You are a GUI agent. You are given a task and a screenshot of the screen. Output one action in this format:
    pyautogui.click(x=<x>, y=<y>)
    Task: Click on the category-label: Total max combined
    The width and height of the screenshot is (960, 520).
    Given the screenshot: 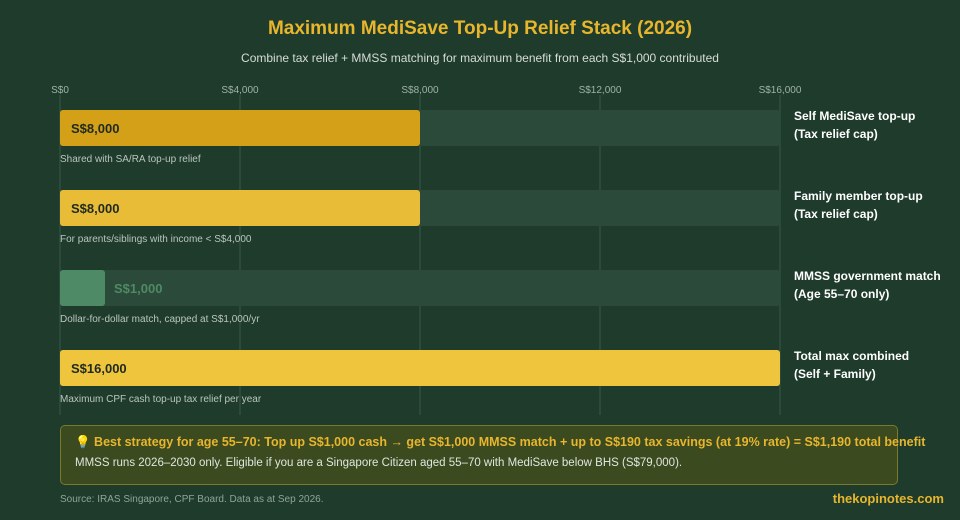 What is the action you would take?
    pyautogui.click(x=851, y=356)
    